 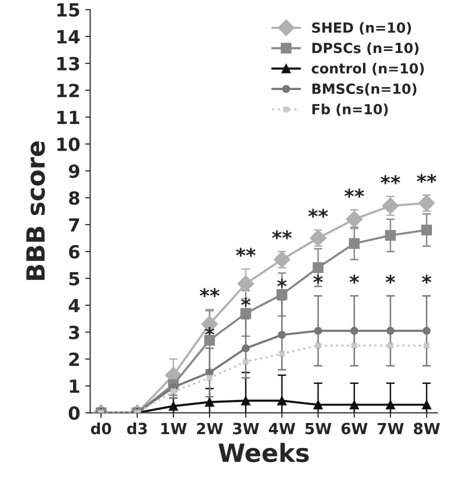 What do you see at coordinates (364, 89) in the screenshot?
I see `legend-label: BMSCs(n=10)` at bounding box center [364, 89].